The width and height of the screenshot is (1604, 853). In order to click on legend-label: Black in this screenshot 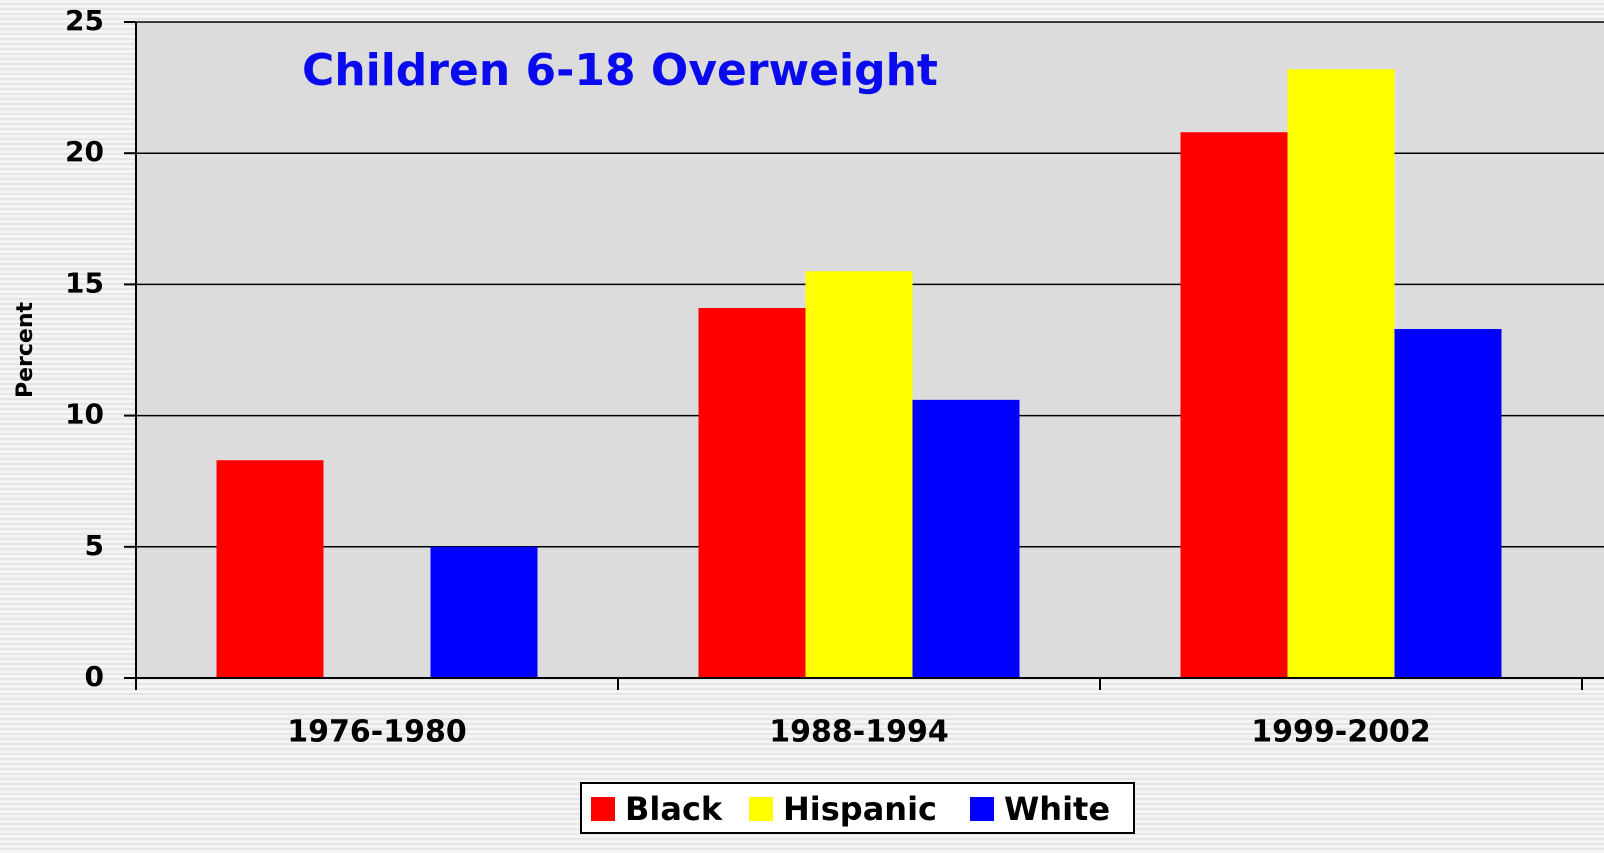, I will do `click(674, 809)`.